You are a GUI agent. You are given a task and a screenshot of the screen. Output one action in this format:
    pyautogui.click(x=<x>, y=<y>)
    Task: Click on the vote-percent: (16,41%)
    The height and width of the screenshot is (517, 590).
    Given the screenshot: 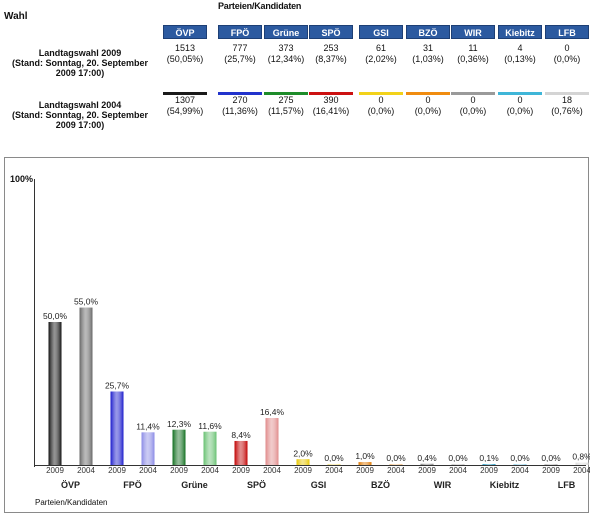 What is the action you would take?
    pyautogui.click(x=331, y=111)
    